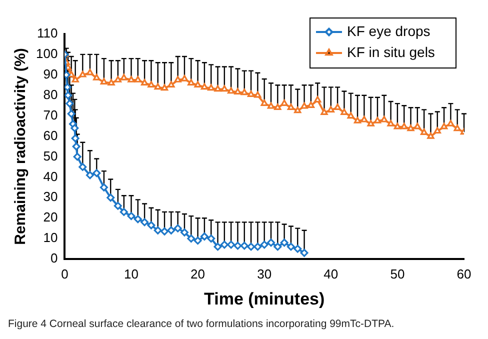 This screenshot has height=339, width=488. I want to click on y-tick-label: 50, so click(50, 156).